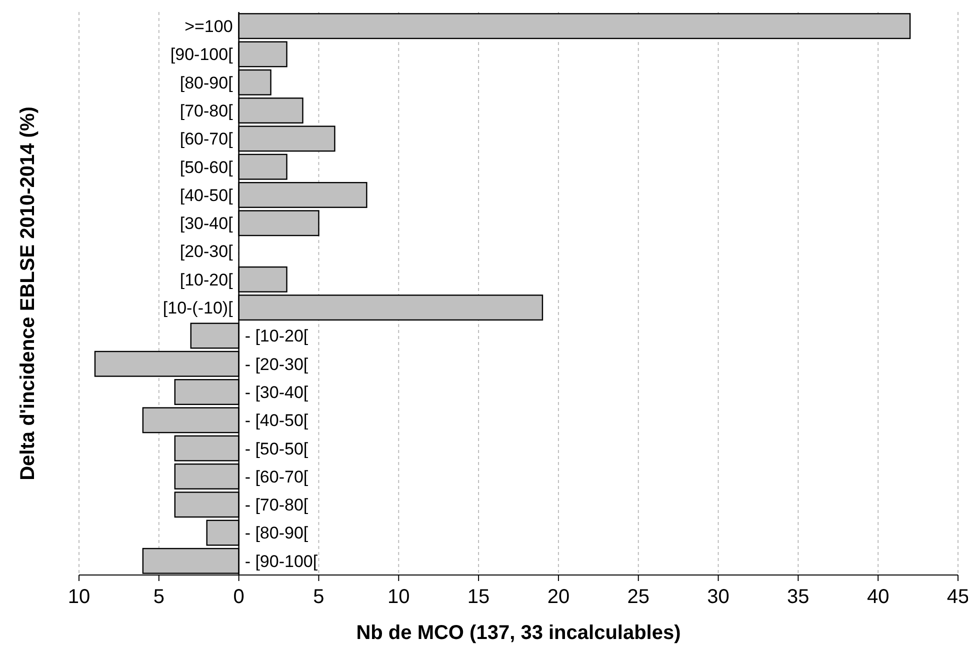  I want to click on y-tick-label: [60-70[, so click(207, 139).